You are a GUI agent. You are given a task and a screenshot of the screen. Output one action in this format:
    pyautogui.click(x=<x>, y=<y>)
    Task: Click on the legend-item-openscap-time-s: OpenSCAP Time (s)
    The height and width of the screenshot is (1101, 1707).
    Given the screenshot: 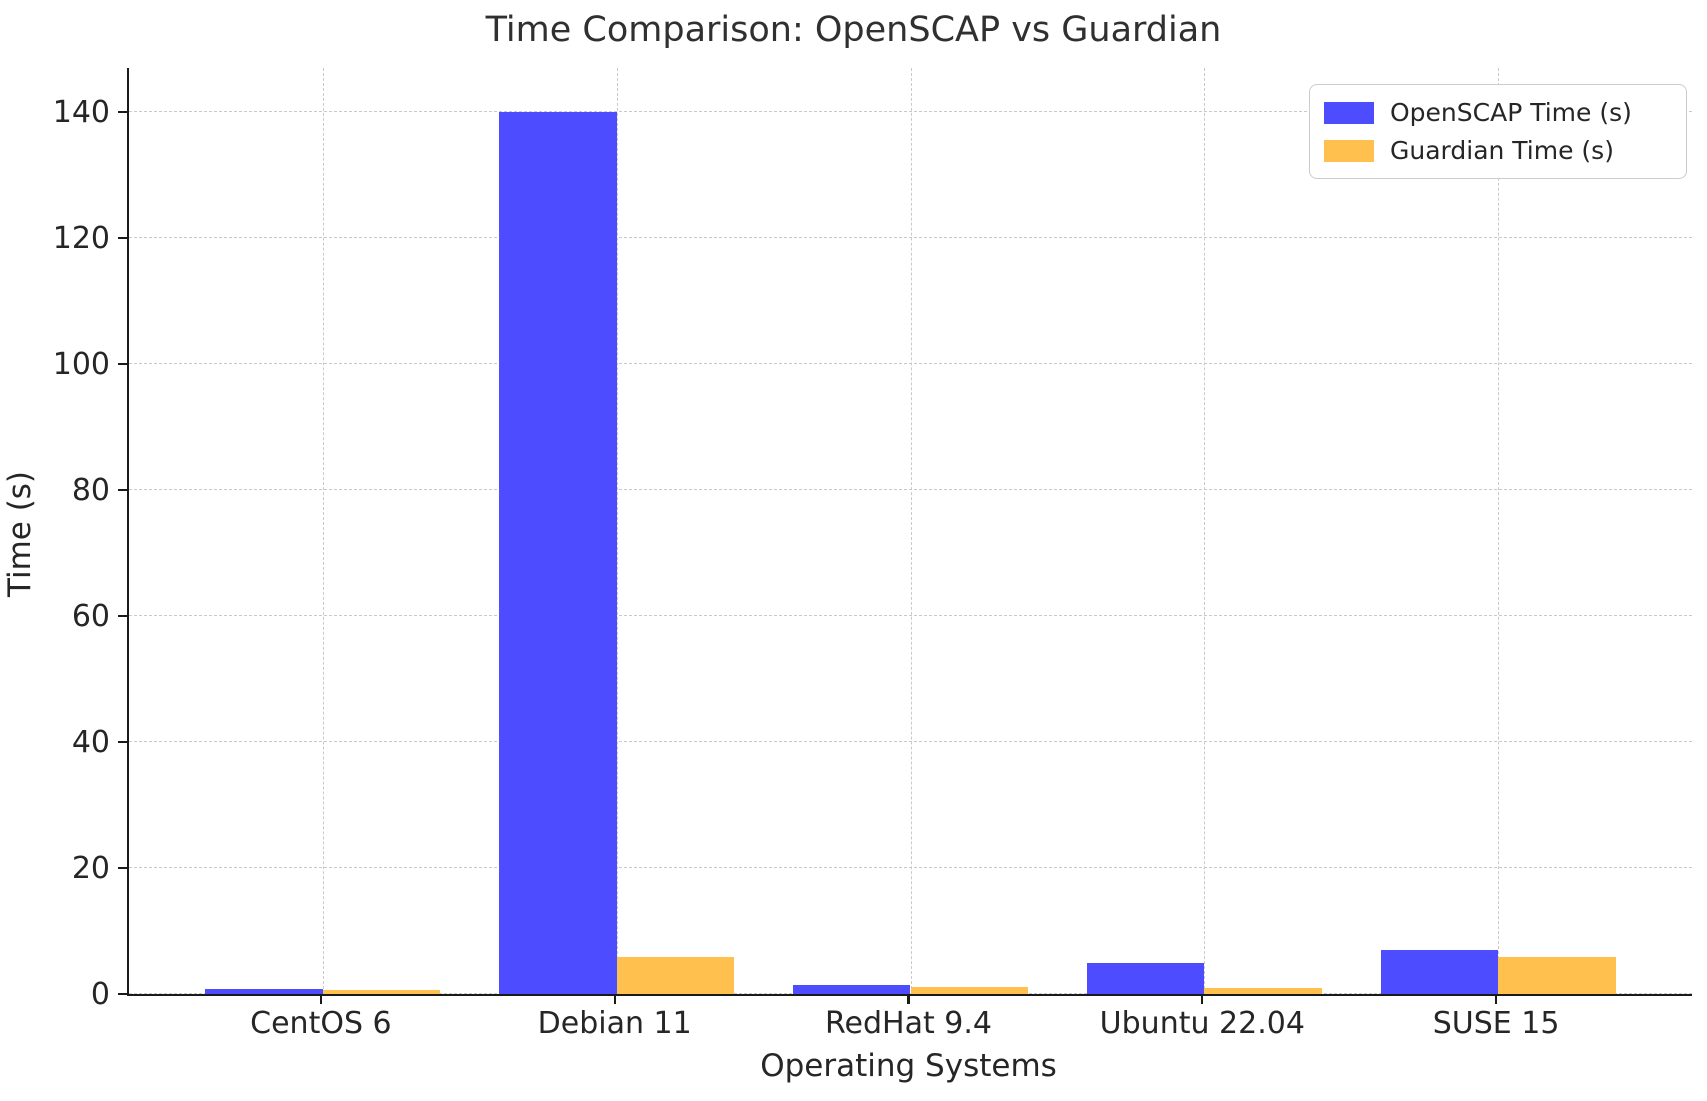 What is the action you would take?
    pyautogui.click(x=1496, y=112)
    